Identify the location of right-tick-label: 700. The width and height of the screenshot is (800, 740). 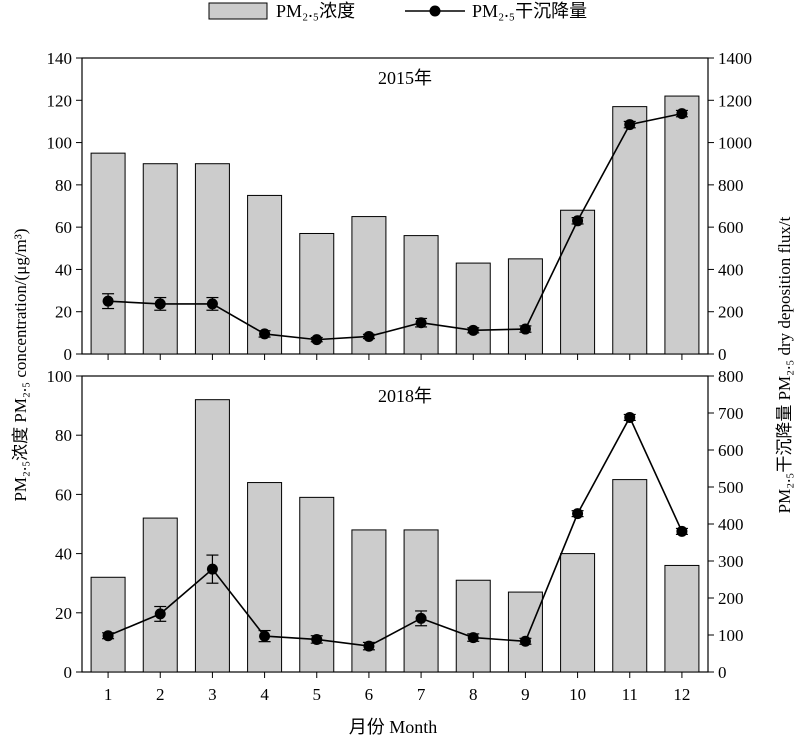
(731, 413).